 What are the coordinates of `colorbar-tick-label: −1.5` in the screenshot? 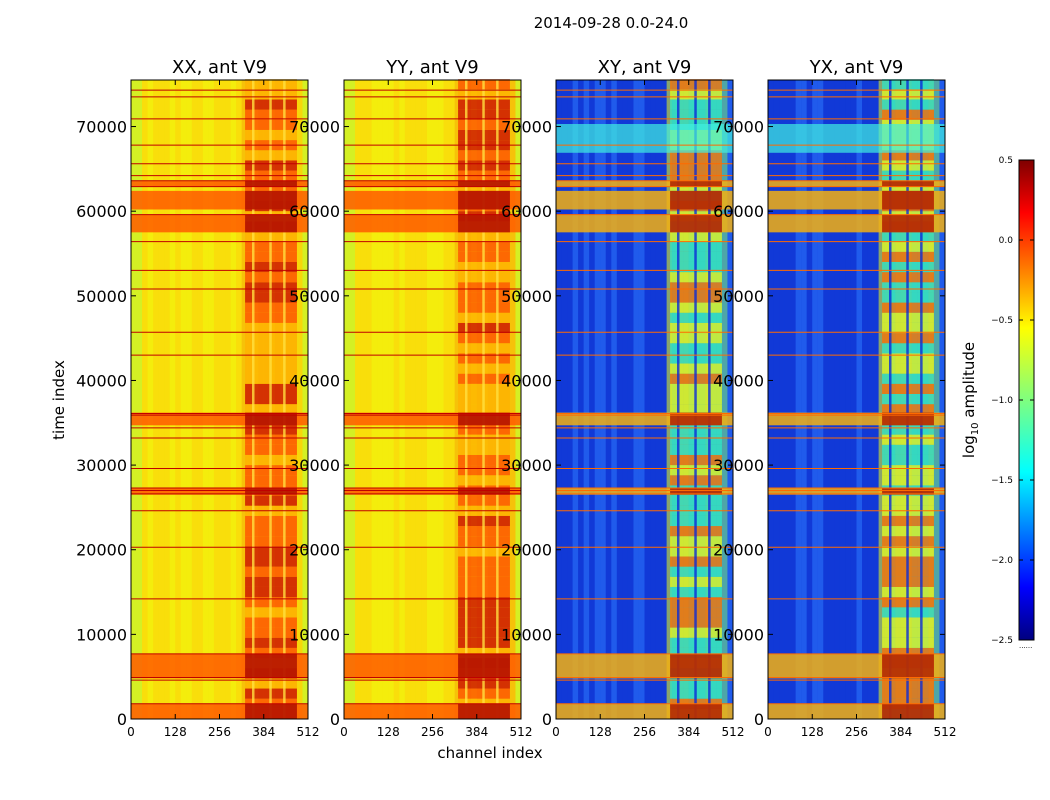 It's located at (1002, 481).